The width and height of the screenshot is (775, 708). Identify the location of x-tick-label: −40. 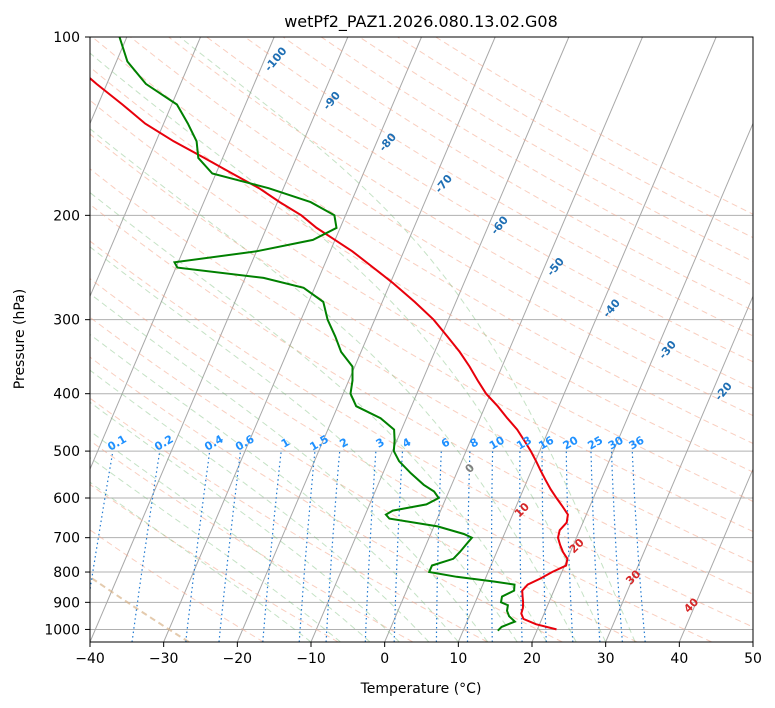
(90, 659).